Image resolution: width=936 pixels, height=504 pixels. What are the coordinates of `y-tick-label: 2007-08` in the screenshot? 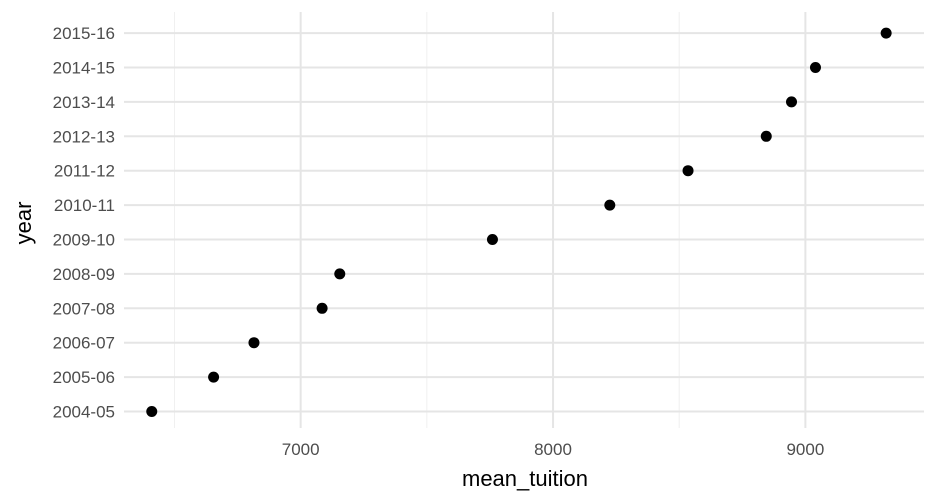 It's located at (84, 308).